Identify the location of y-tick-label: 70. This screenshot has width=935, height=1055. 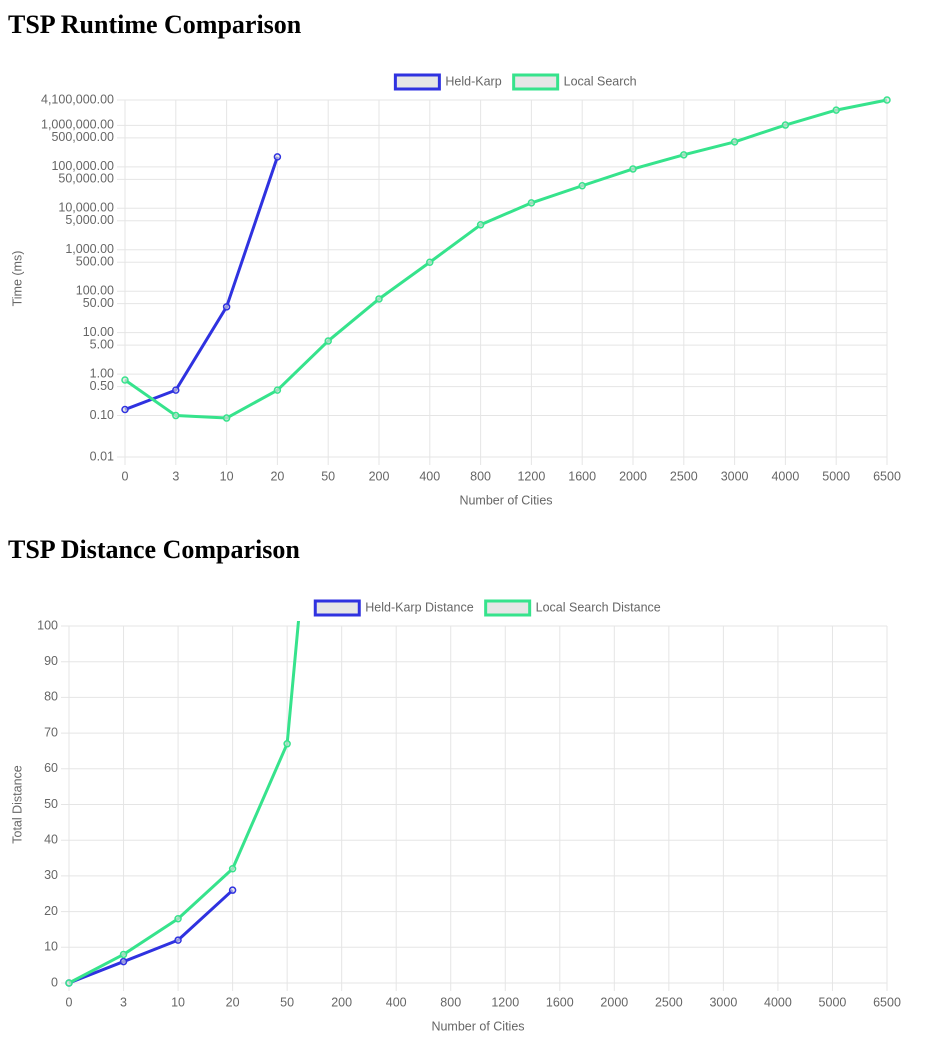
(51, 732).